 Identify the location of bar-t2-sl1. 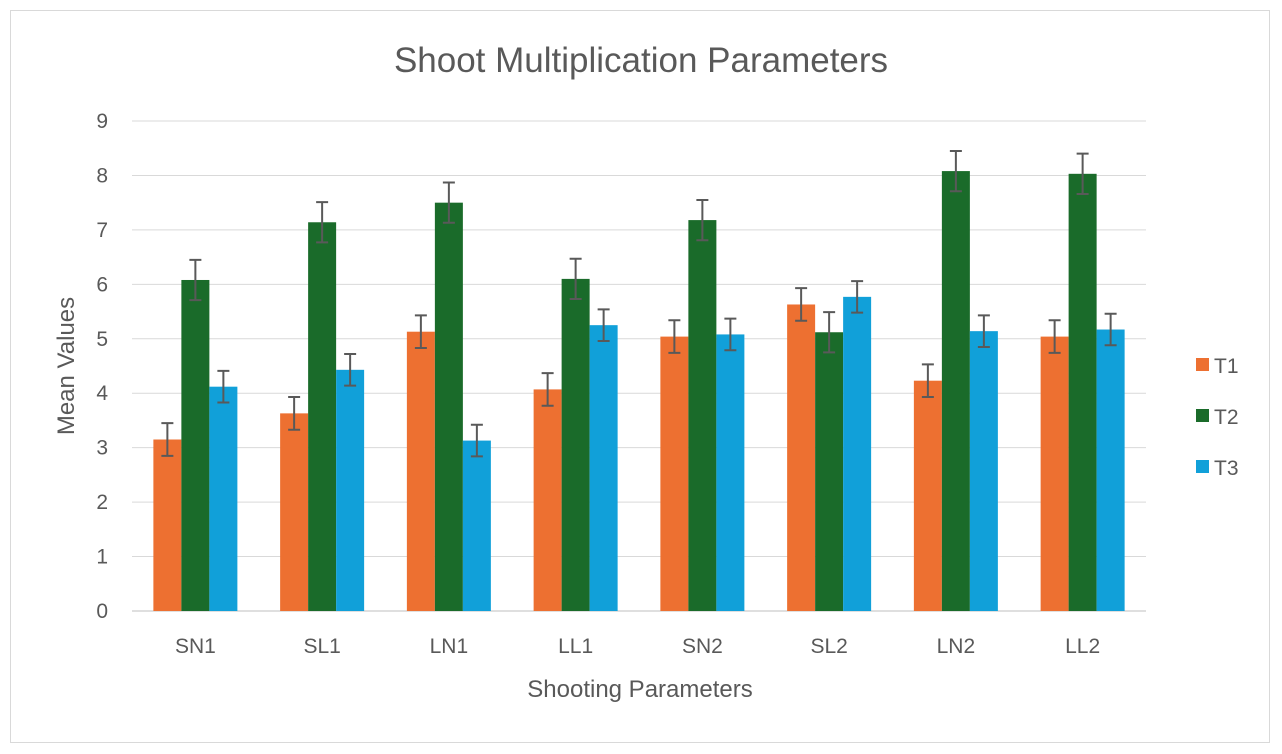
(322, 416).